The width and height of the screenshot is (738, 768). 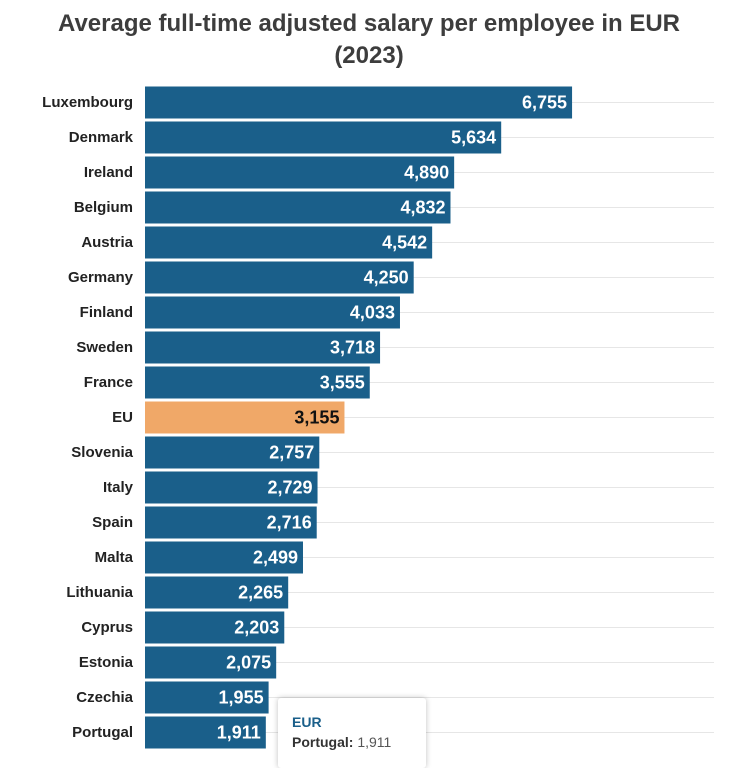 What do you see at coordinates (291, 453) in the screenshot?
I see `value-label: 2,757` at bounding box center [291, 453].